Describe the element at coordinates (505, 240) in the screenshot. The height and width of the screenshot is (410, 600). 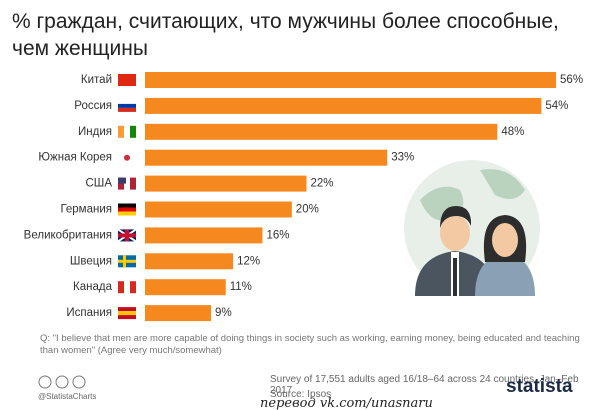
I see `woman-head` at that location.